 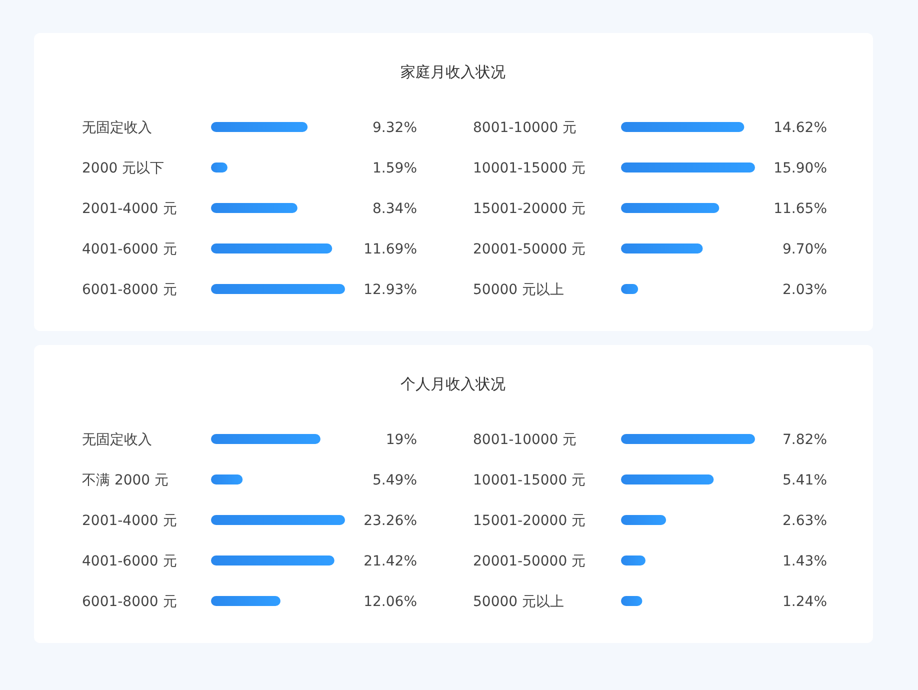 What do you see at coordinates (401, 440) in the screenshot?
I see `data-label: 19%` at bounding box center [401, 440].